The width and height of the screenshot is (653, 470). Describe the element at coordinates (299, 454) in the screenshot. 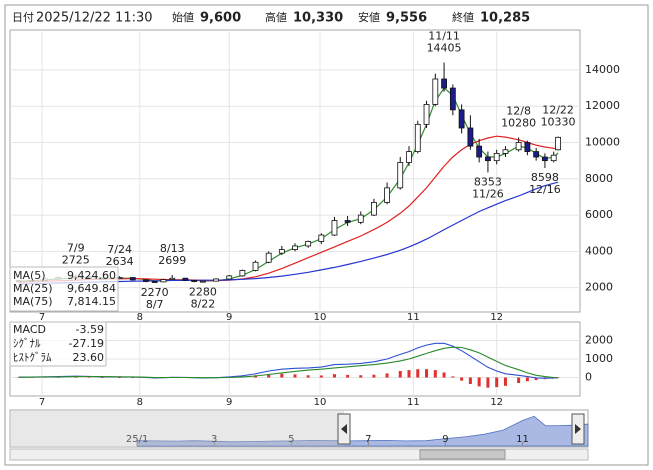

I see `scrollbar` at that location.